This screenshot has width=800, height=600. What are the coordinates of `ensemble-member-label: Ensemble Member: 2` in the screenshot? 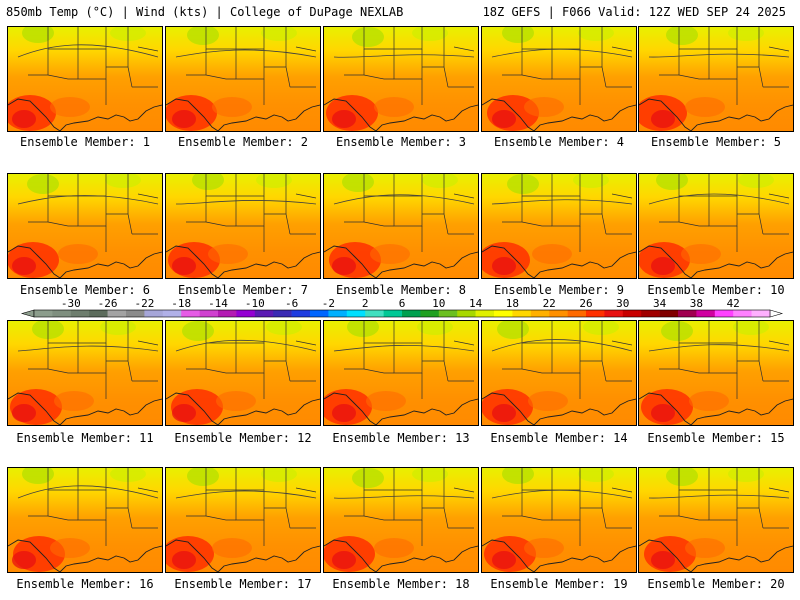 It's located at (243, 142).